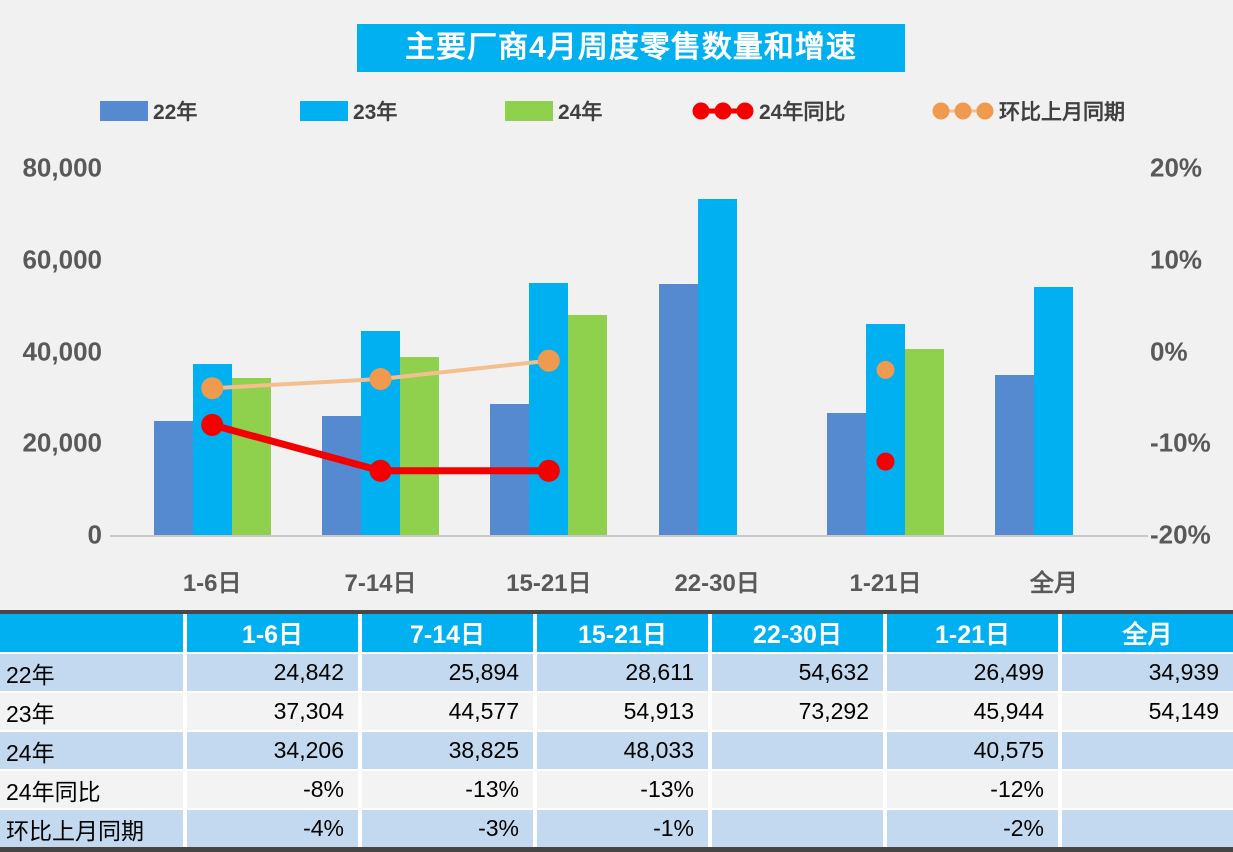 This screenshot has width=1233, height=852. I want to click on table-row-label-0: 22年, so click(91, 672).